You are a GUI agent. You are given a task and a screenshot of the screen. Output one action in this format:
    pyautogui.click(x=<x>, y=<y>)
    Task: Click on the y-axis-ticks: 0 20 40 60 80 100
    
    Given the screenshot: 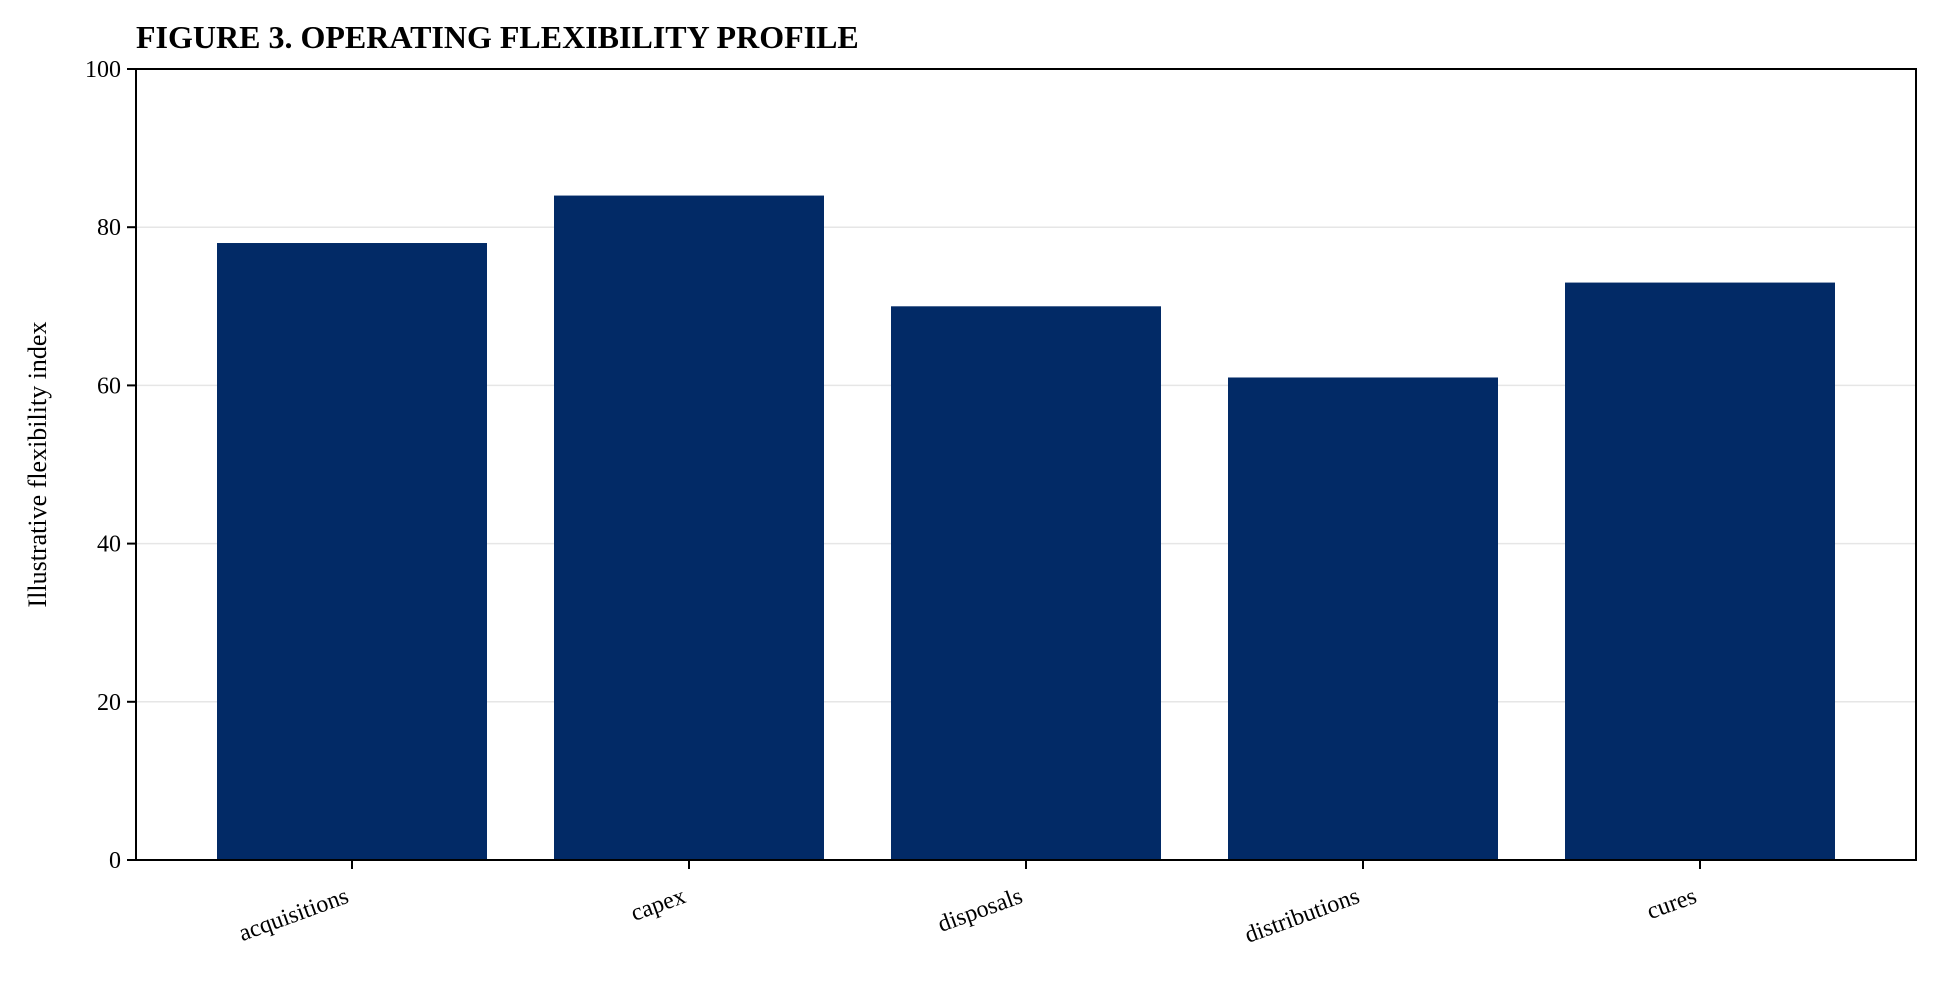 What is the action you would take?
    pyautogui.click(x=110, y=465)
    